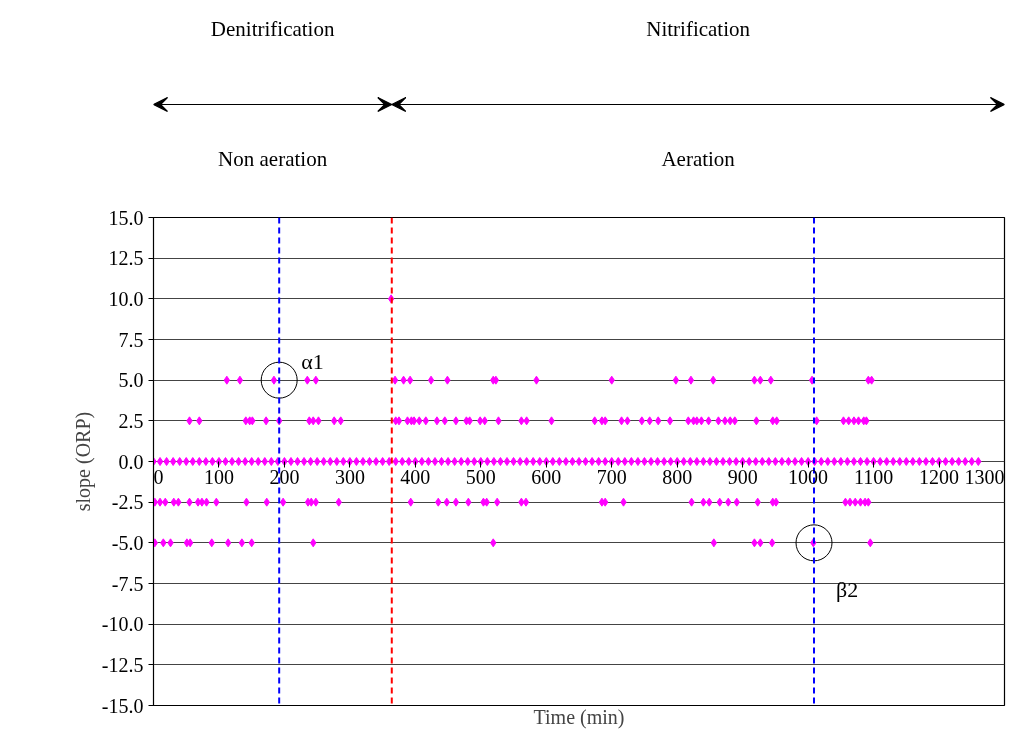  Describe the element at coordinates (122, 624) in the screenshot. I see `y-tick-label: -10.0` at that location.